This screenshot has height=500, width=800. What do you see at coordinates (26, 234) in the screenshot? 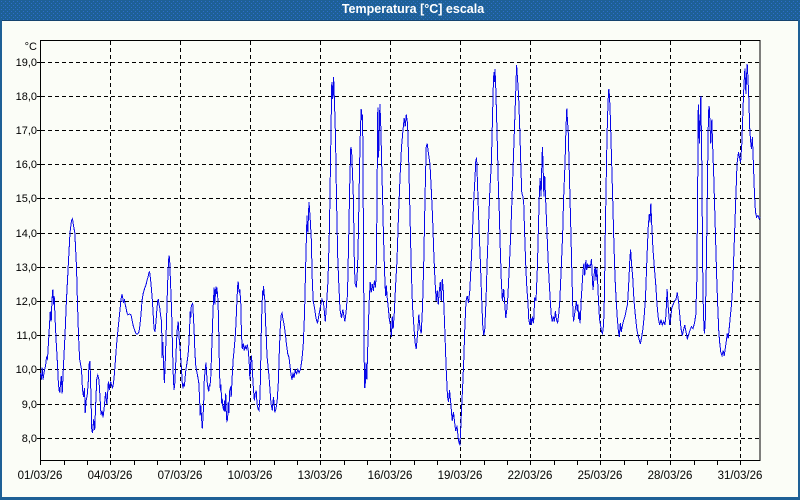
I see `svg-text: 14,0` at bounding box center [26, 234].